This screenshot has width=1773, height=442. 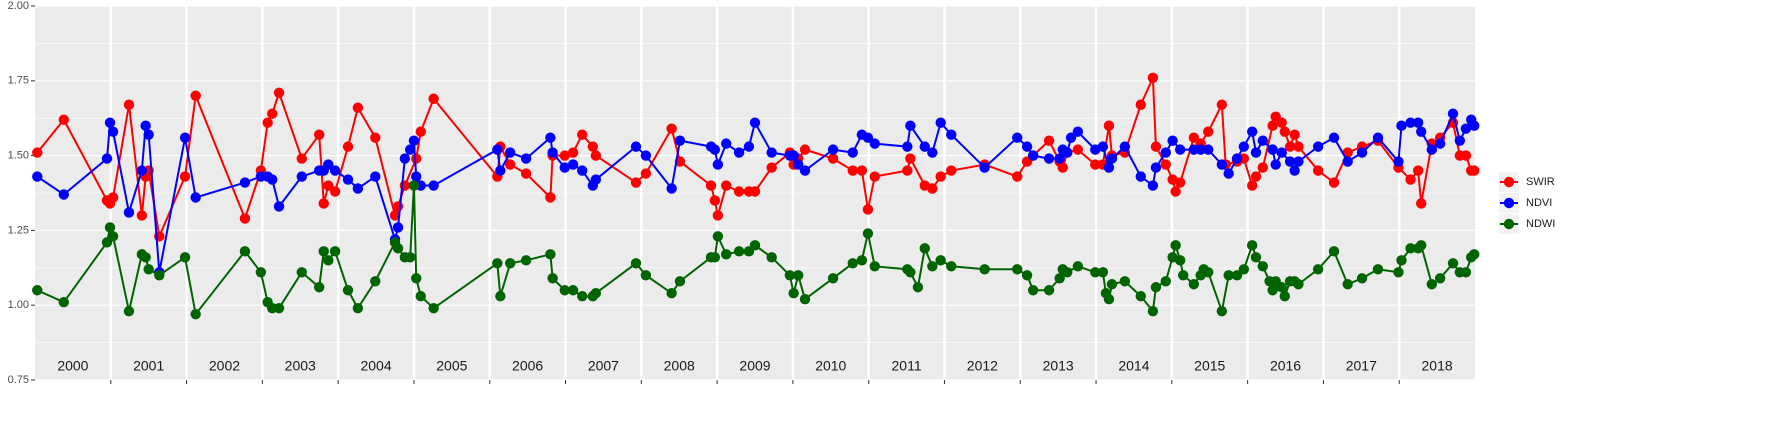 What do you see at coordinates (18, 230) in the screenshot?
I see `y-tick-label: 1.25` at bounding box center [18, 230].